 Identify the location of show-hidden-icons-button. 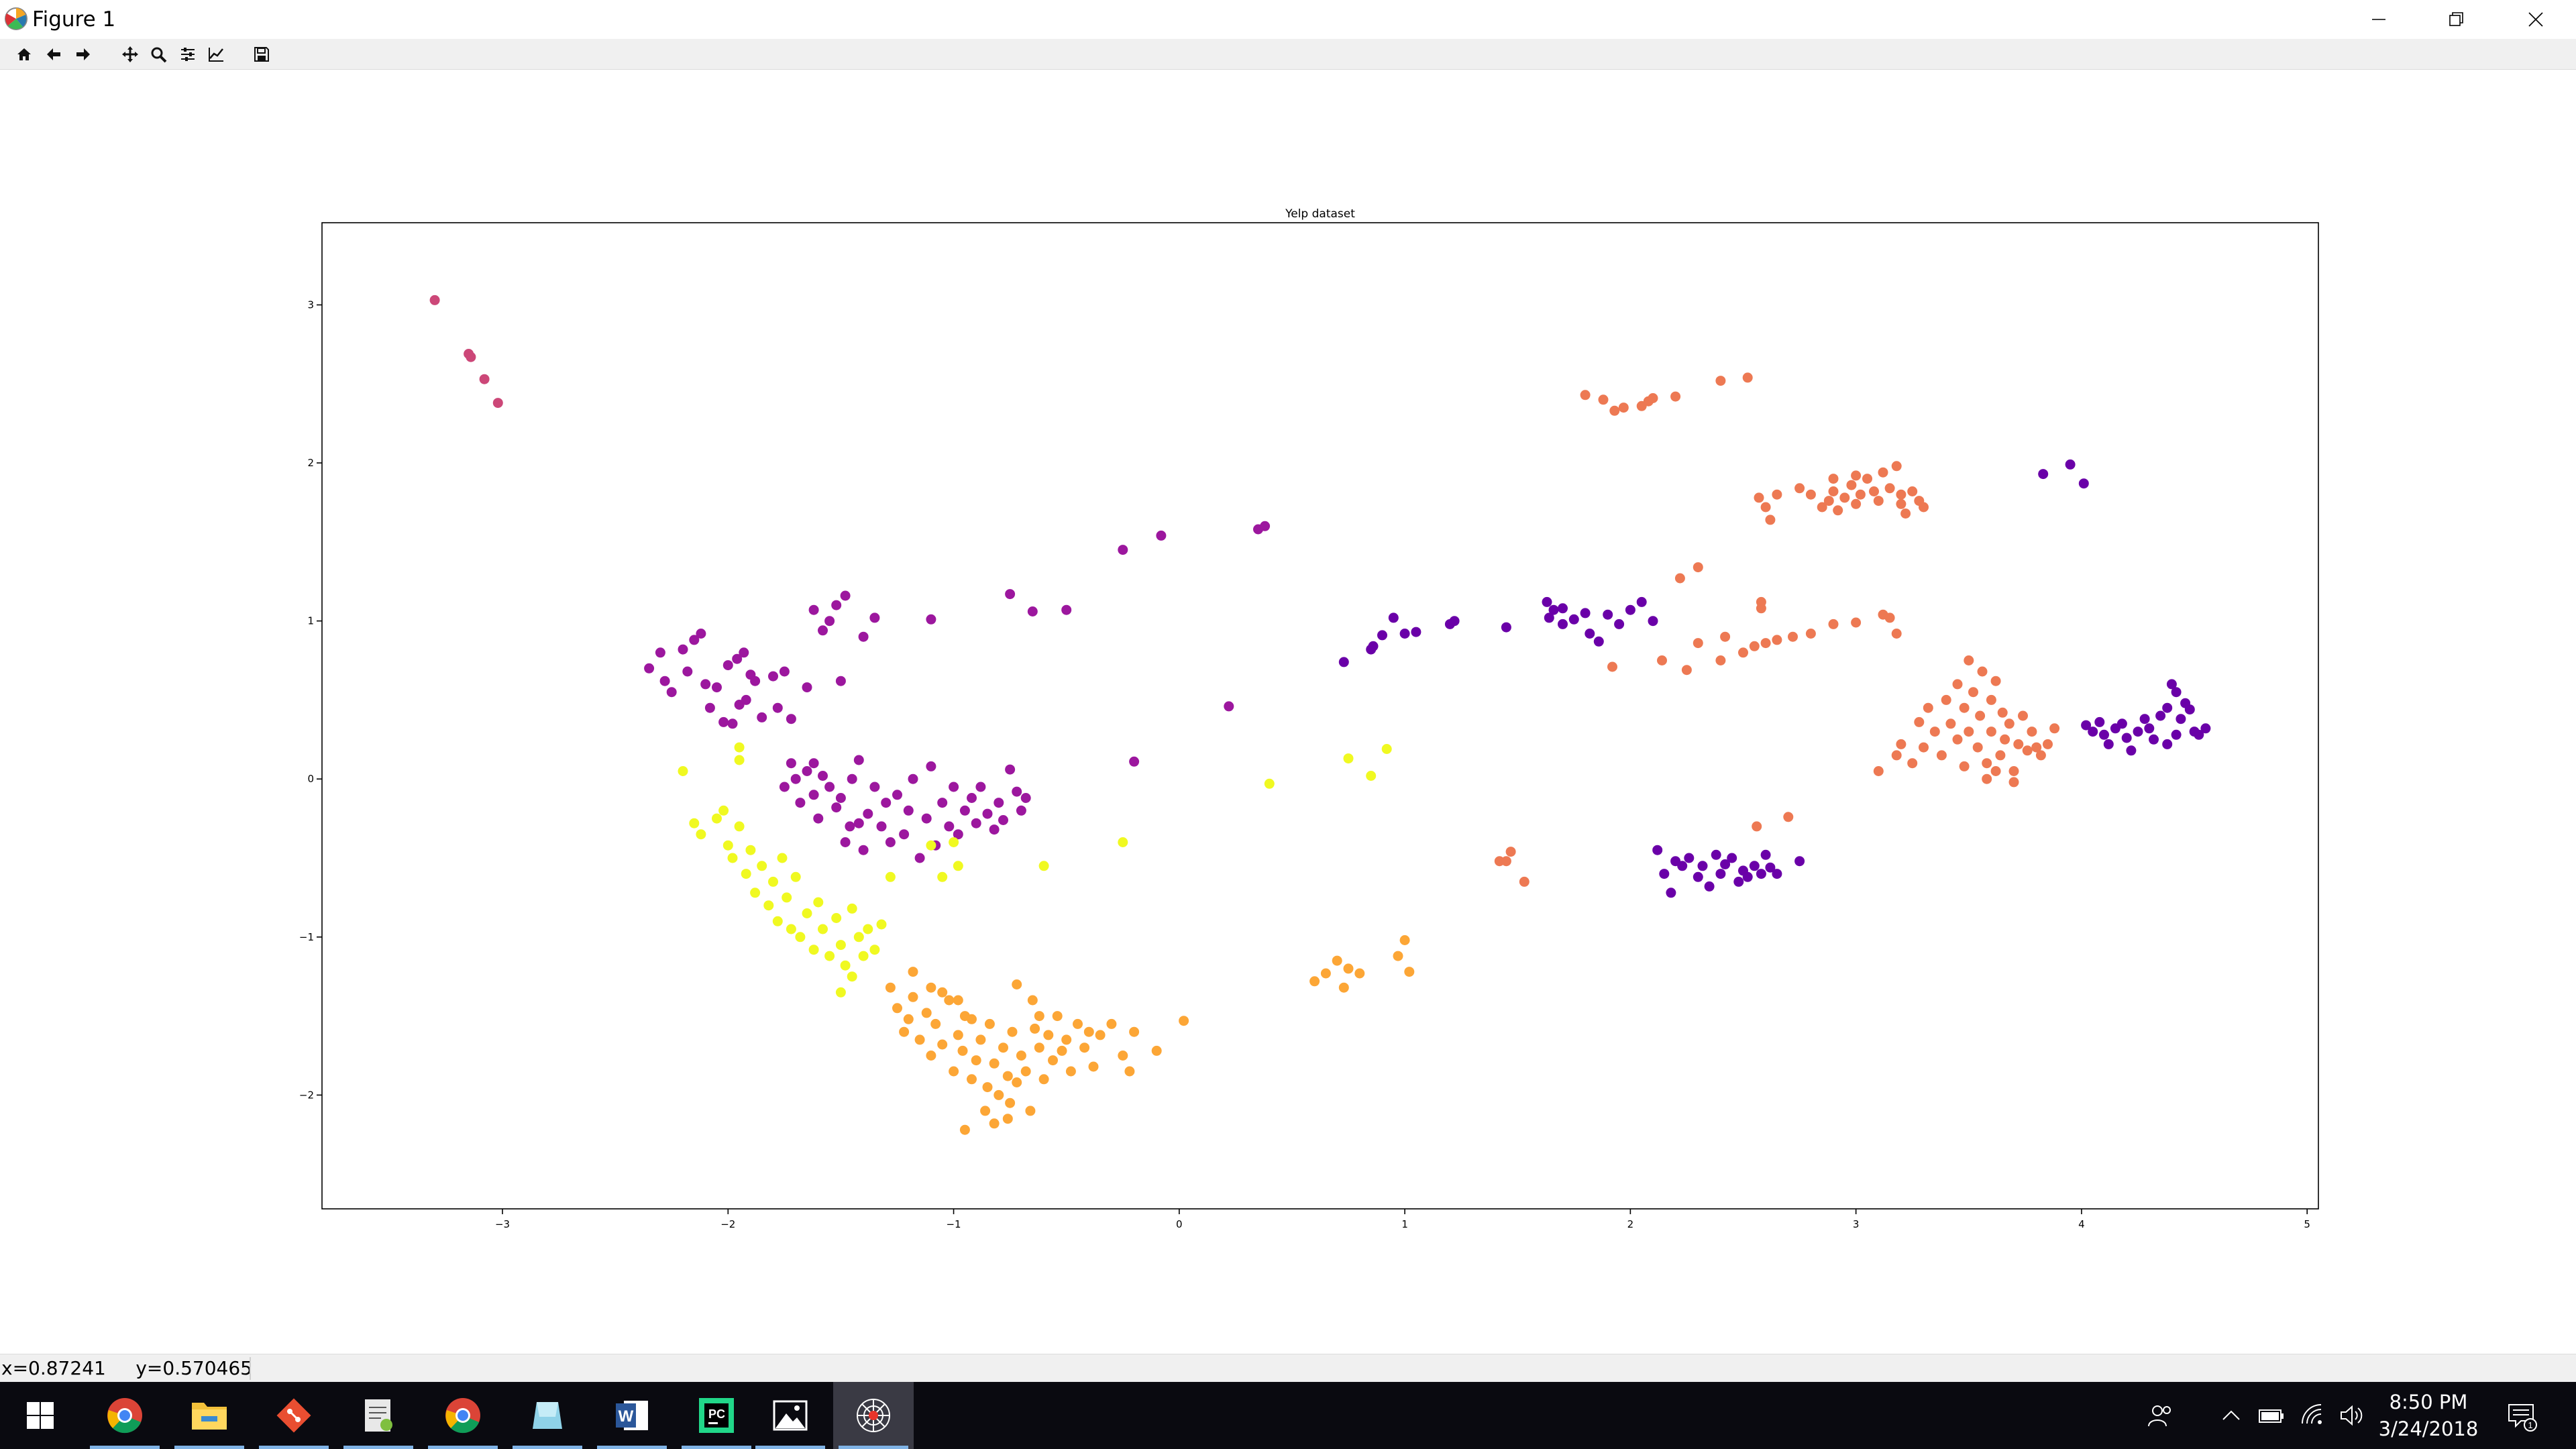
(2231, 1415).